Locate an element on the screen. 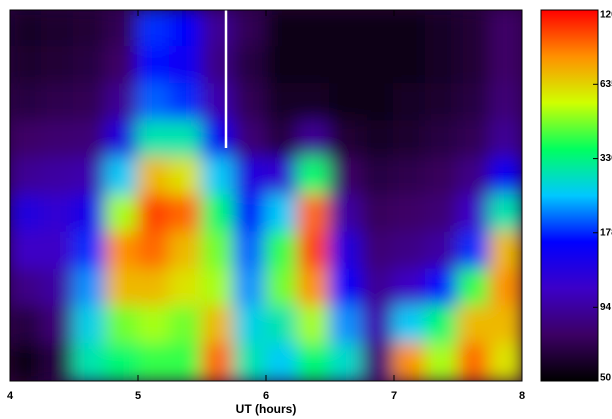 The width and height of the screenshot is (612, 419). colorbar-tick-label: 336 is located at coordinates (606, 158).